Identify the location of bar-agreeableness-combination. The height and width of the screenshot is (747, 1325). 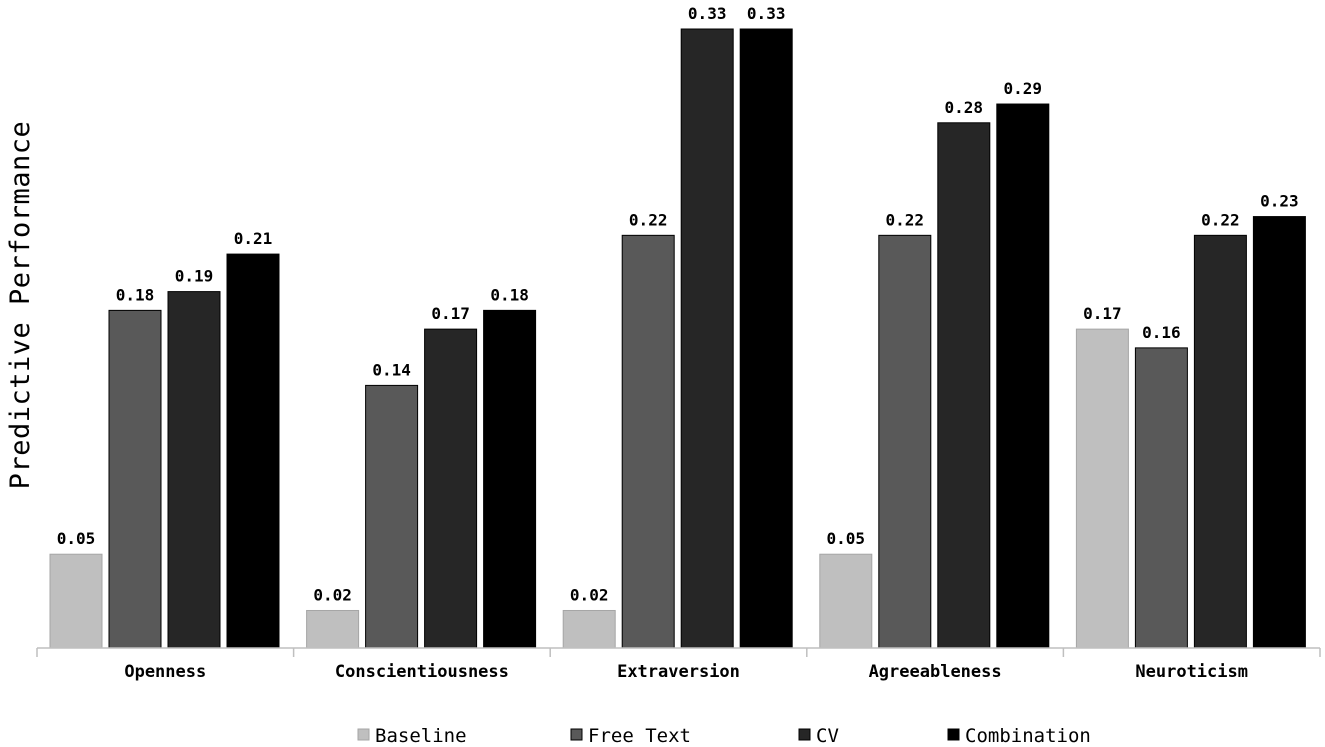
(1023, 376).